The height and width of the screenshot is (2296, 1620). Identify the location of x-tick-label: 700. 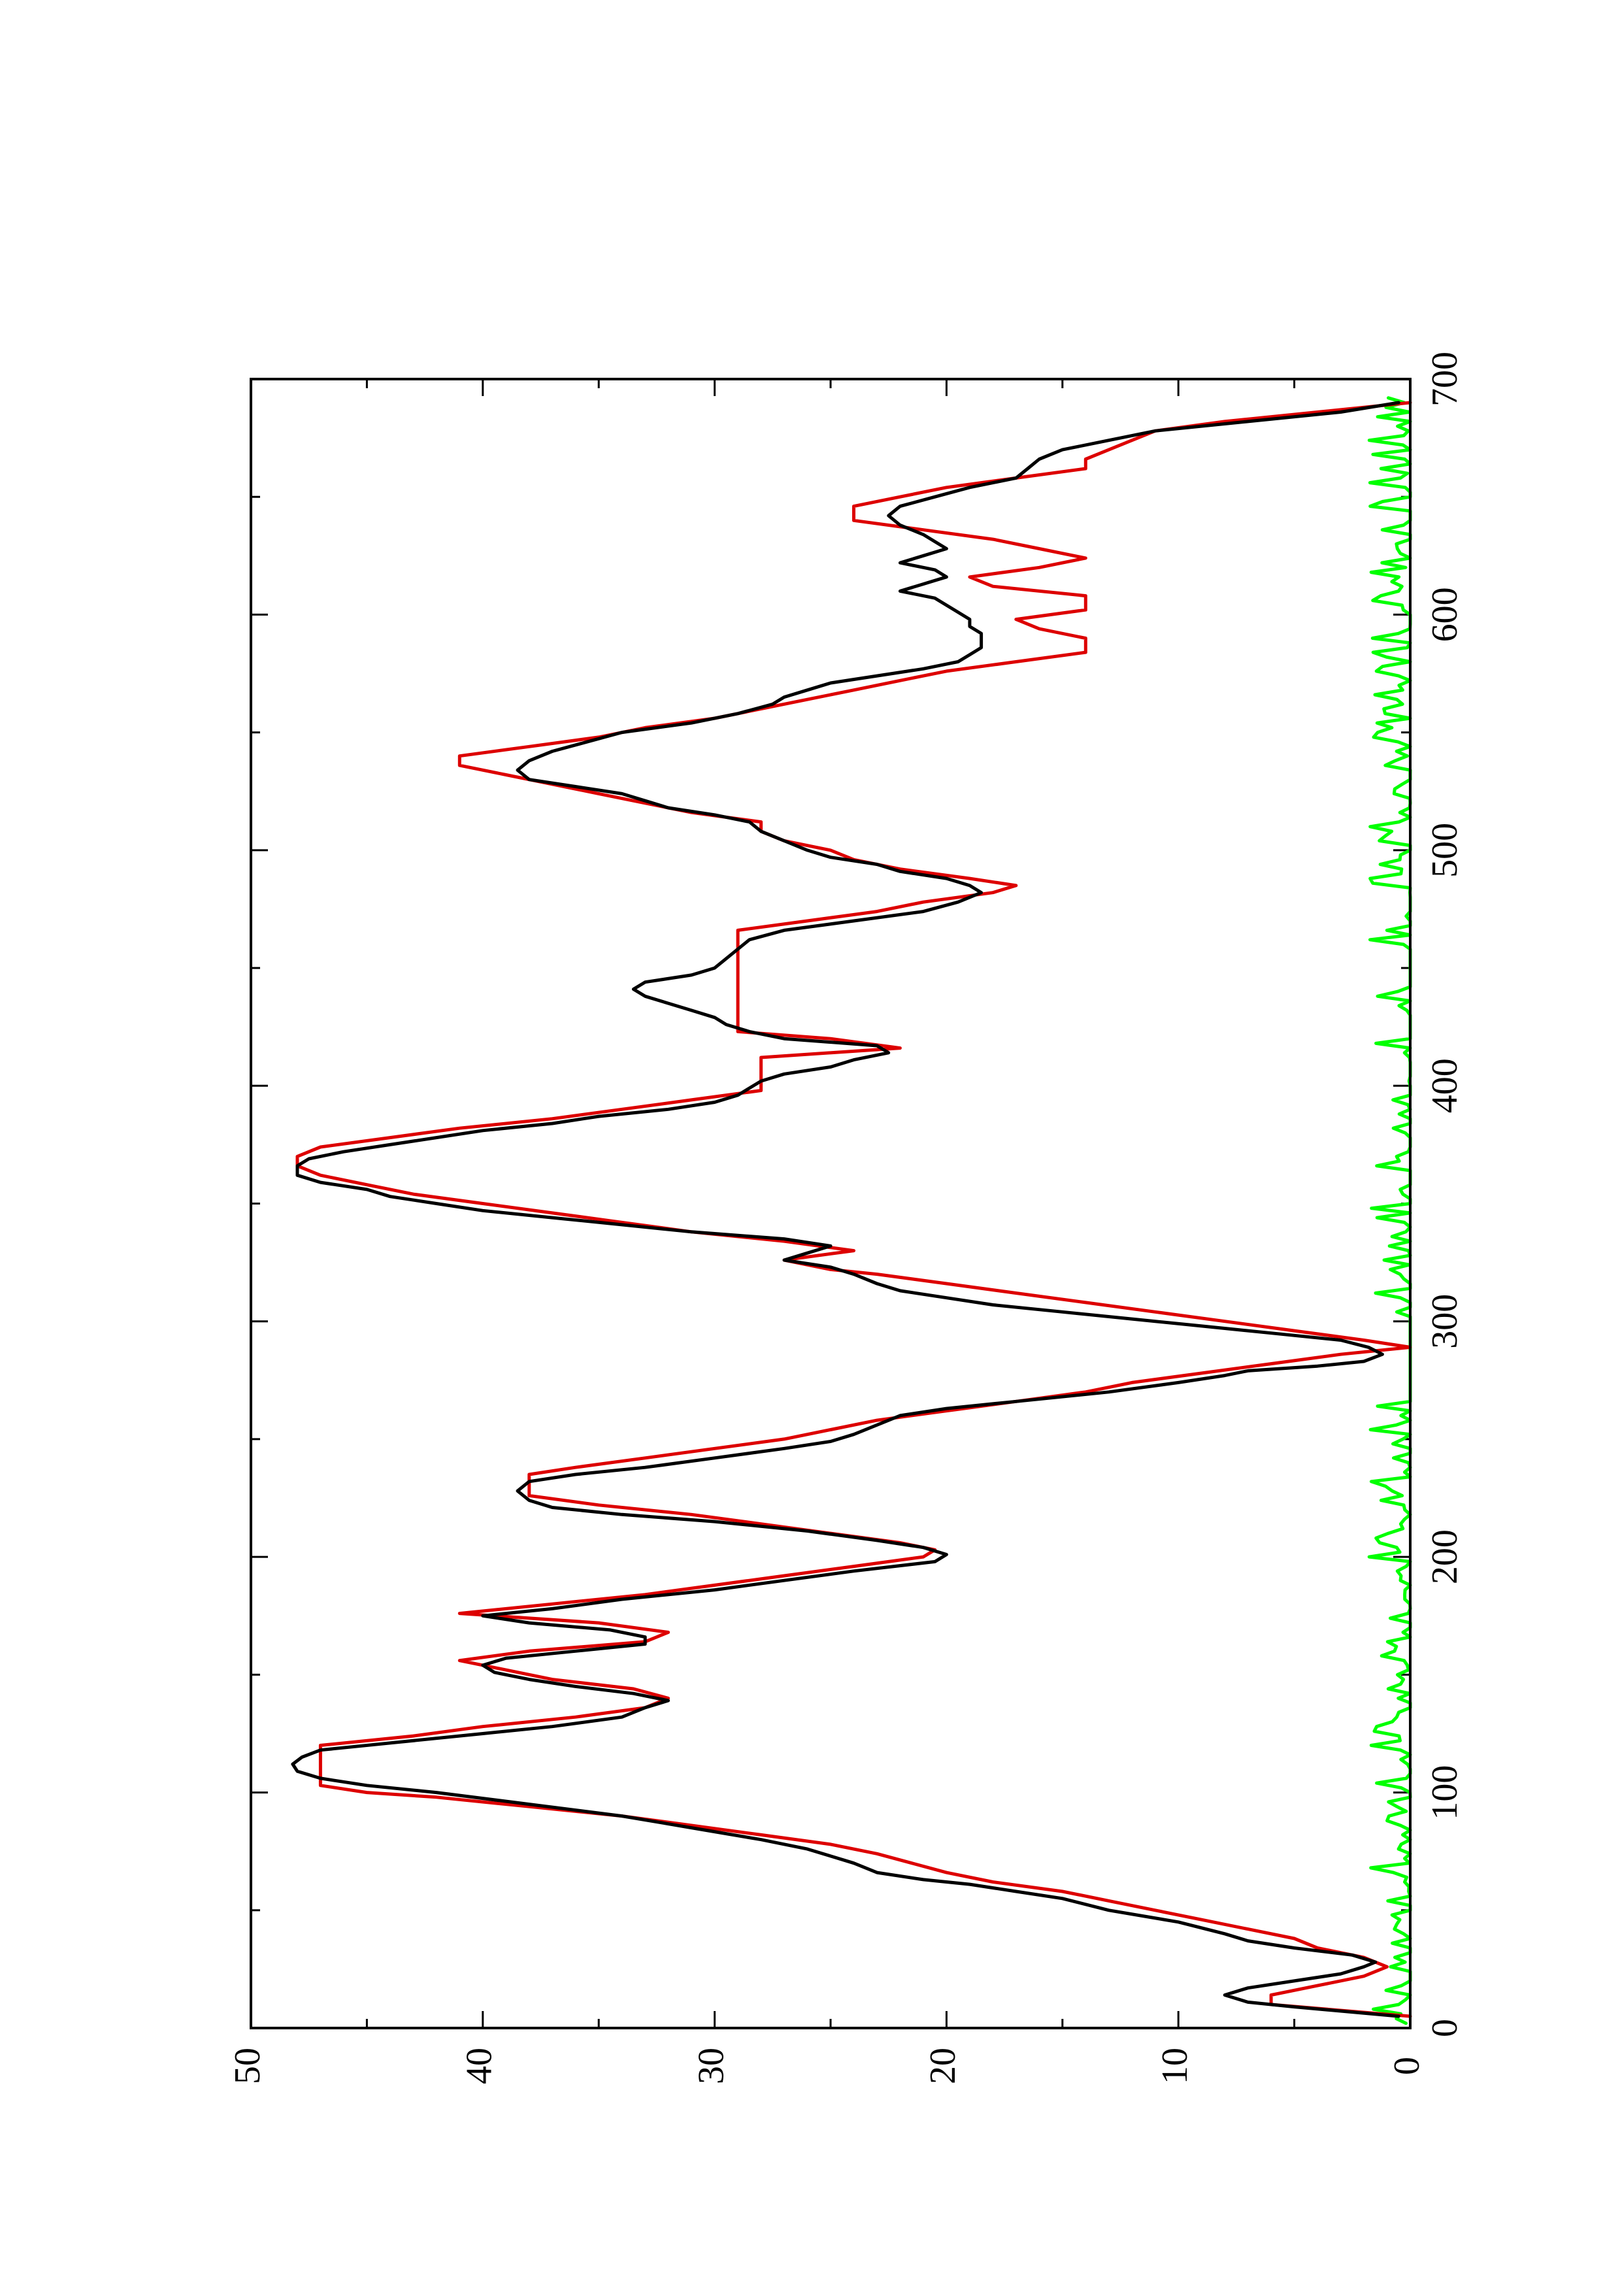
(1445, 379).